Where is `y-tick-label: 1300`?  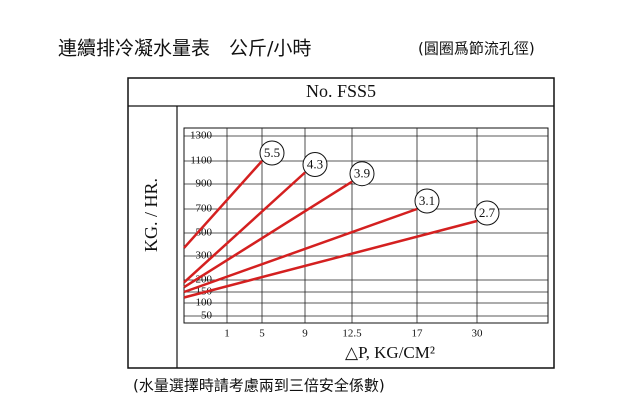 y-tick-label: 1300 is located at coordinates (201, 136).